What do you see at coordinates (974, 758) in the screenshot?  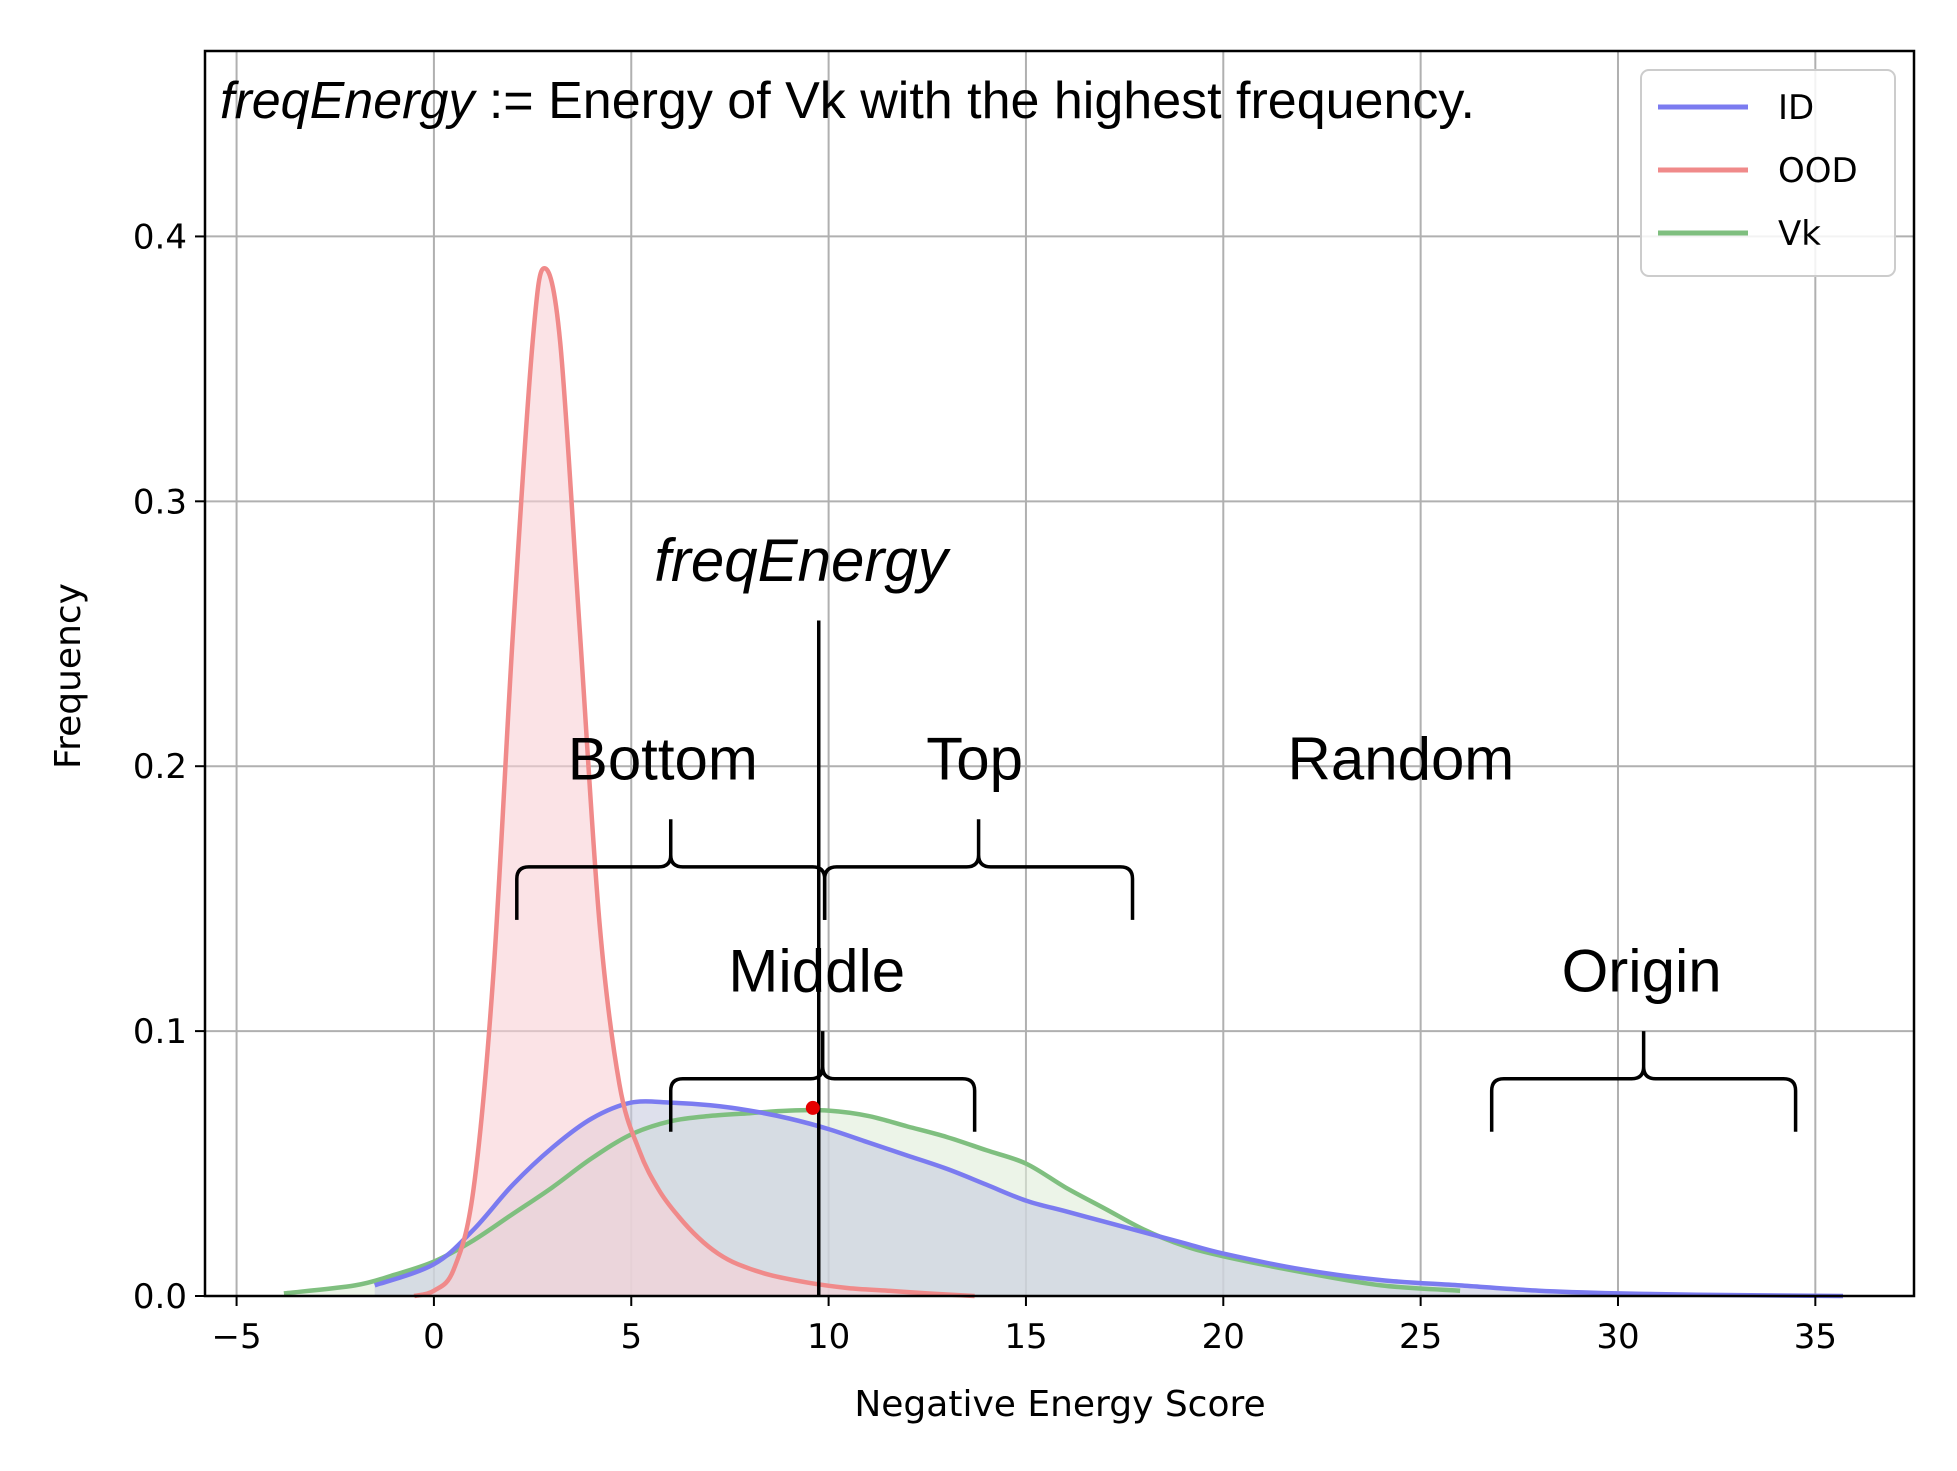 I see `annotation-top: Top` at bounding box center [974, 758].